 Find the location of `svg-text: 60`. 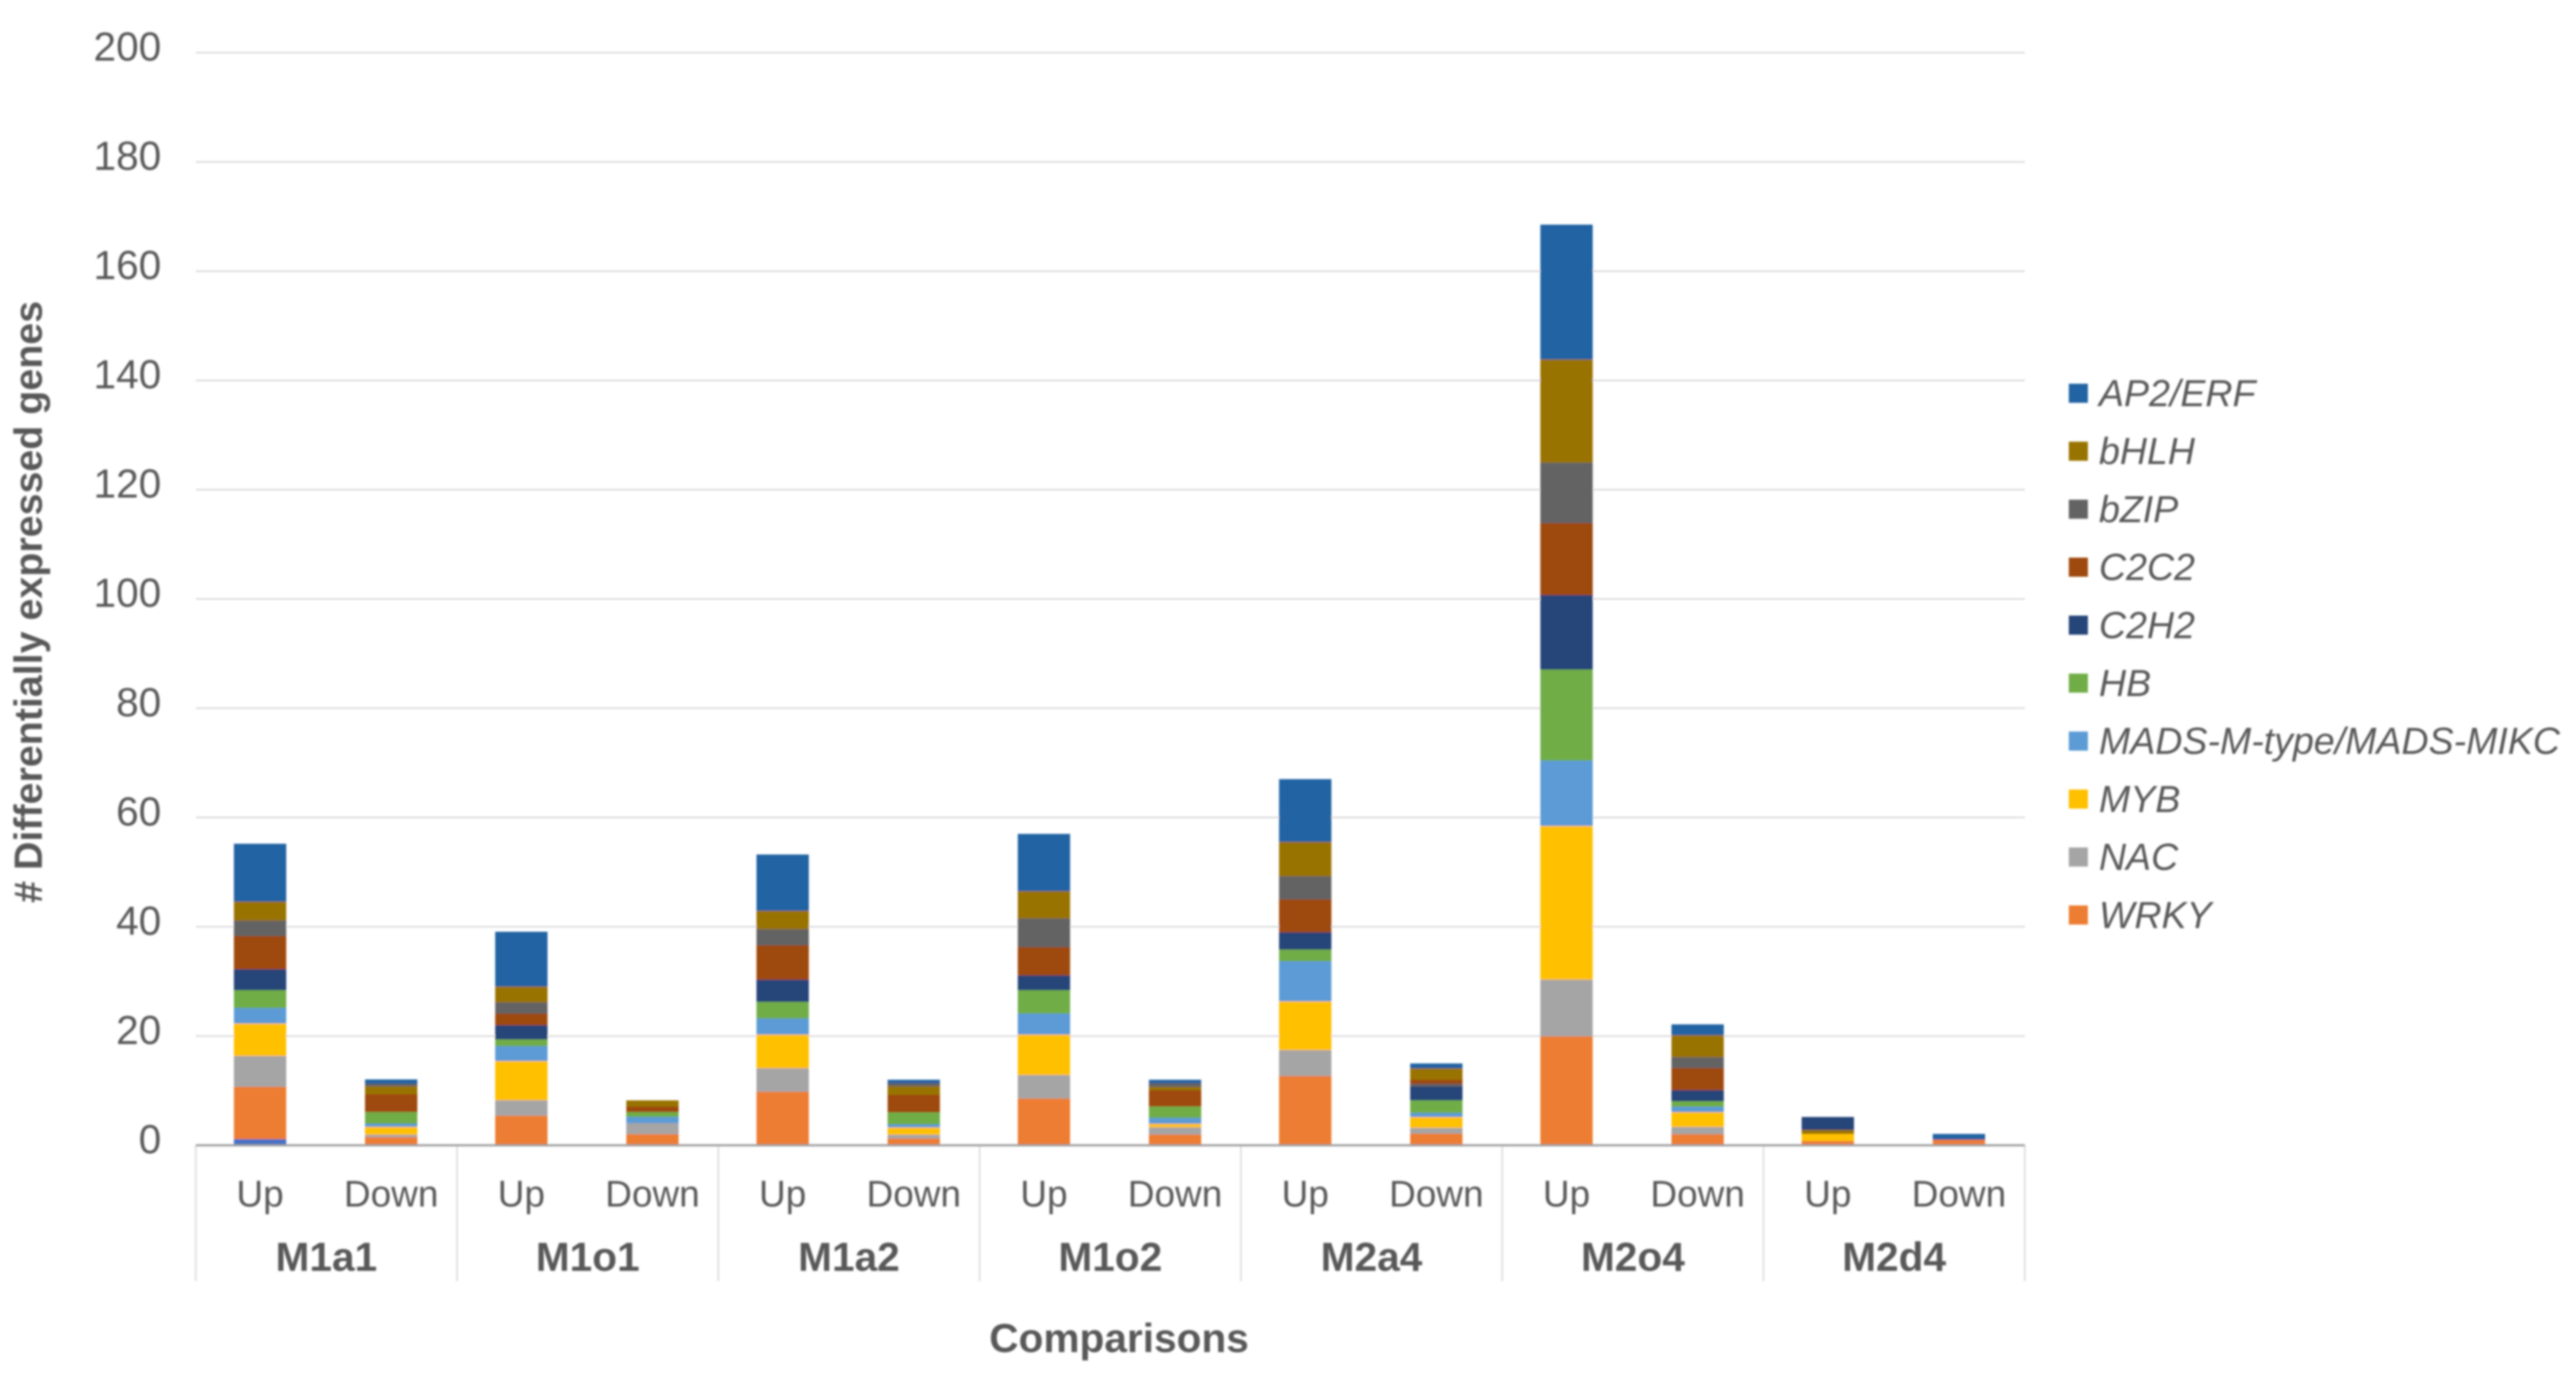

svg-text: 60 is located at coordinates (138, 811).